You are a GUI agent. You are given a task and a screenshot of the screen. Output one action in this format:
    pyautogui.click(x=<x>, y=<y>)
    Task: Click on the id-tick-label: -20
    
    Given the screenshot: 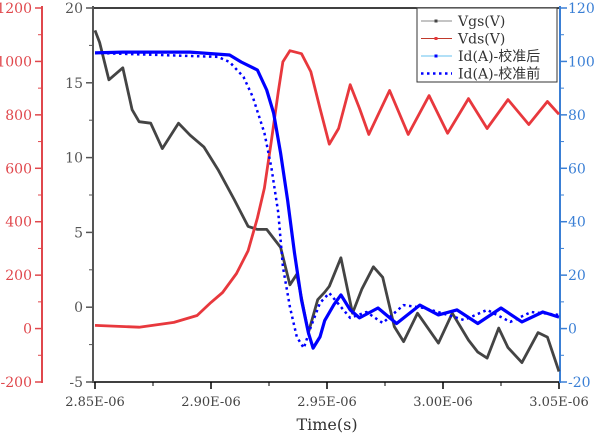 What is the action you would take?
    pyautogui.click(x=579, y=383)
    